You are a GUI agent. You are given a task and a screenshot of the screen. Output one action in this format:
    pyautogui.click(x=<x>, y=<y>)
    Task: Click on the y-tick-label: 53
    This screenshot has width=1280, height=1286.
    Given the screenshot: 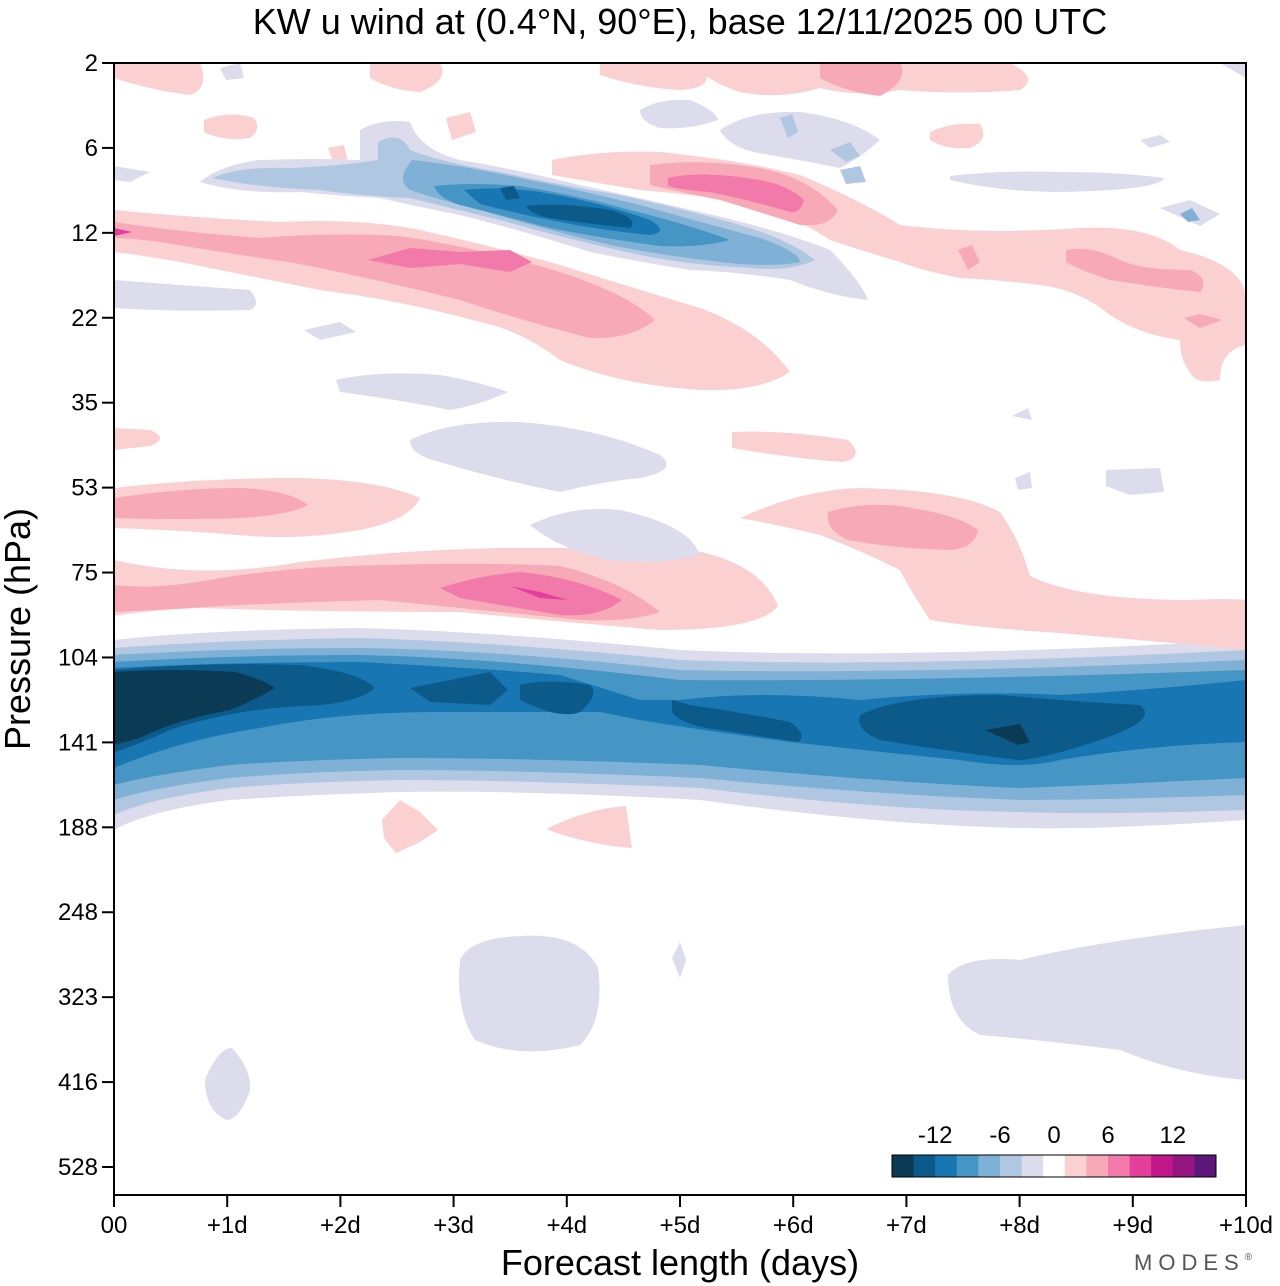 What is the action you would take?
    pyautogui.click(x=84, y=488)
    